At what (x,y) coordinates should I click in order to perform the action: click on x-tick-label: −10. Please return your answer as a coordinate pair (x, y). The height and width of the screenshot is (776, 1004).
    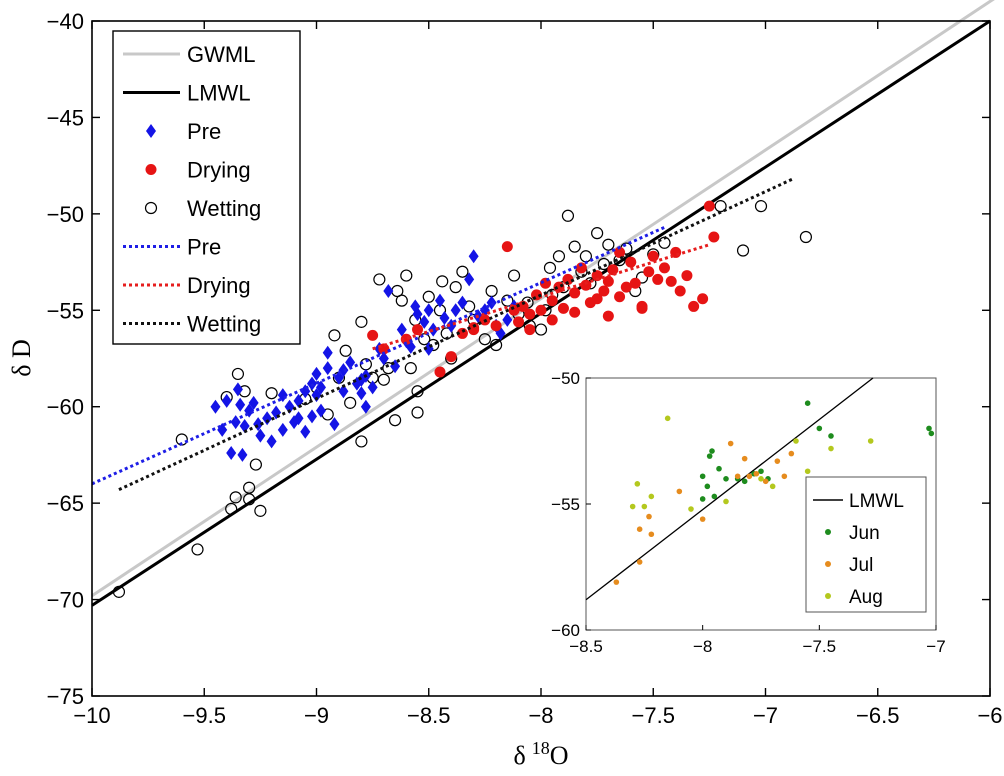
    Looking at the image, I should click on (91, 715).